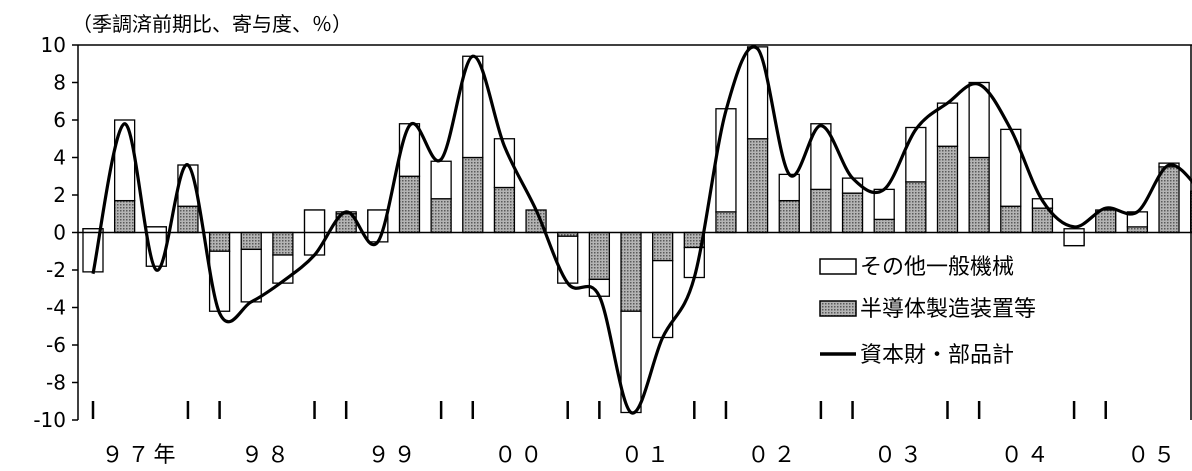  Describe the element at coordinates (56, 270) in the screenshot. I see `y-tick-label-6: -2` at that location.